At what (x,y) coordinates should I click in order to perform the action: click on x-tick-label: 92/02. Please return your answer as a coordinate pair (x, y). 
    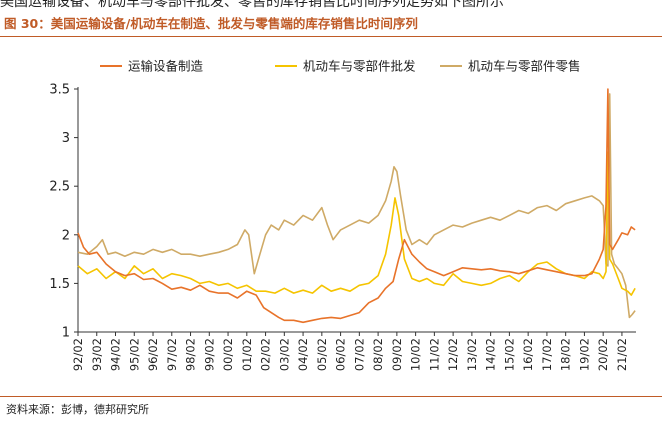
    Looking at the image, I should click on (78, 354).